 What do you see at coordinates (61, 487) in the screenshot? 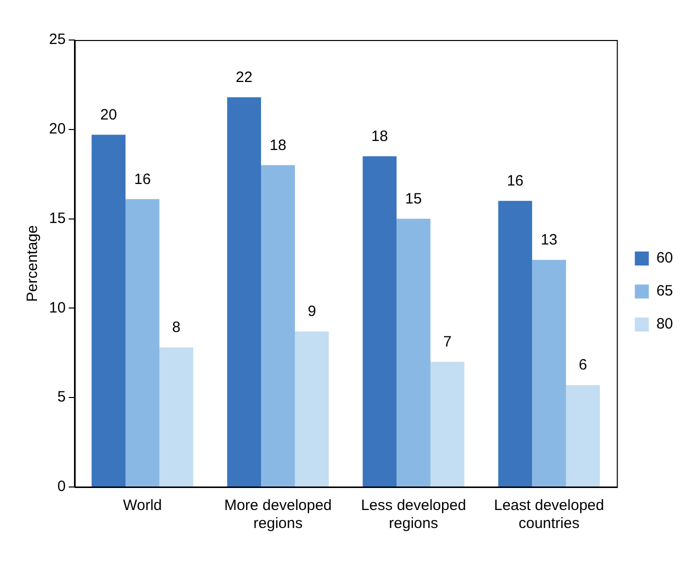
I see `y-tick-label: 0` at bounding box center [61, 487].